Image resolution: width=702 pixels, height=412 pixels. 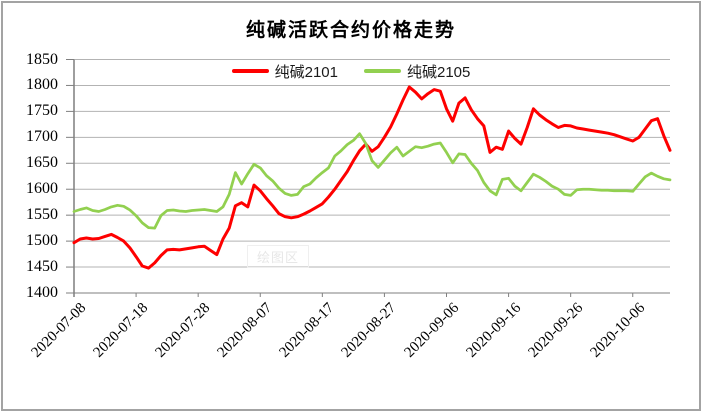 What do you see at coordinates (42, 59) in the screenshot?
I see `y-axis-tick-label: 1850` at bounding box center [42, 59].